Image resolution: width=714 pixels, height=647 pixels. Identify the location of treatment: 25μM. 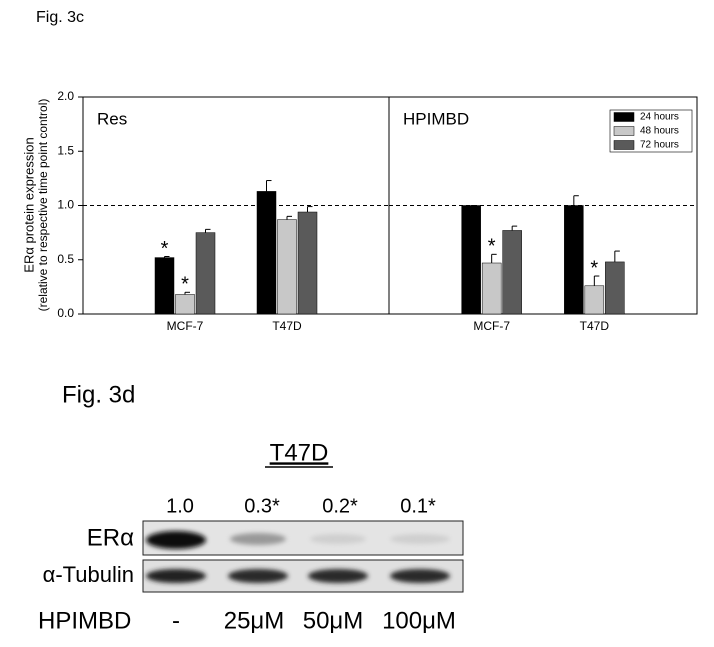
(254, 620).